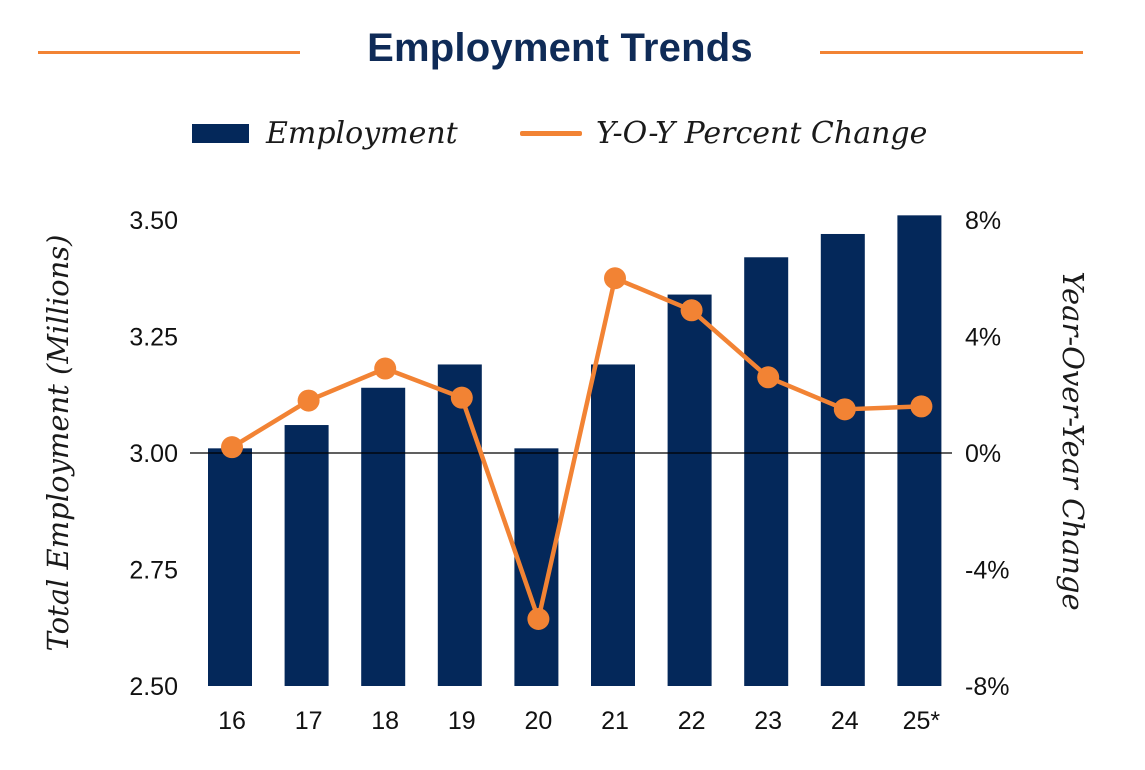 The height and width of the screenshot is (770, 1145). What do you see at coordinates (153, 454) in the screenshot?
I see `y-tick-label: 3.00` at bounding box center [153, 454].